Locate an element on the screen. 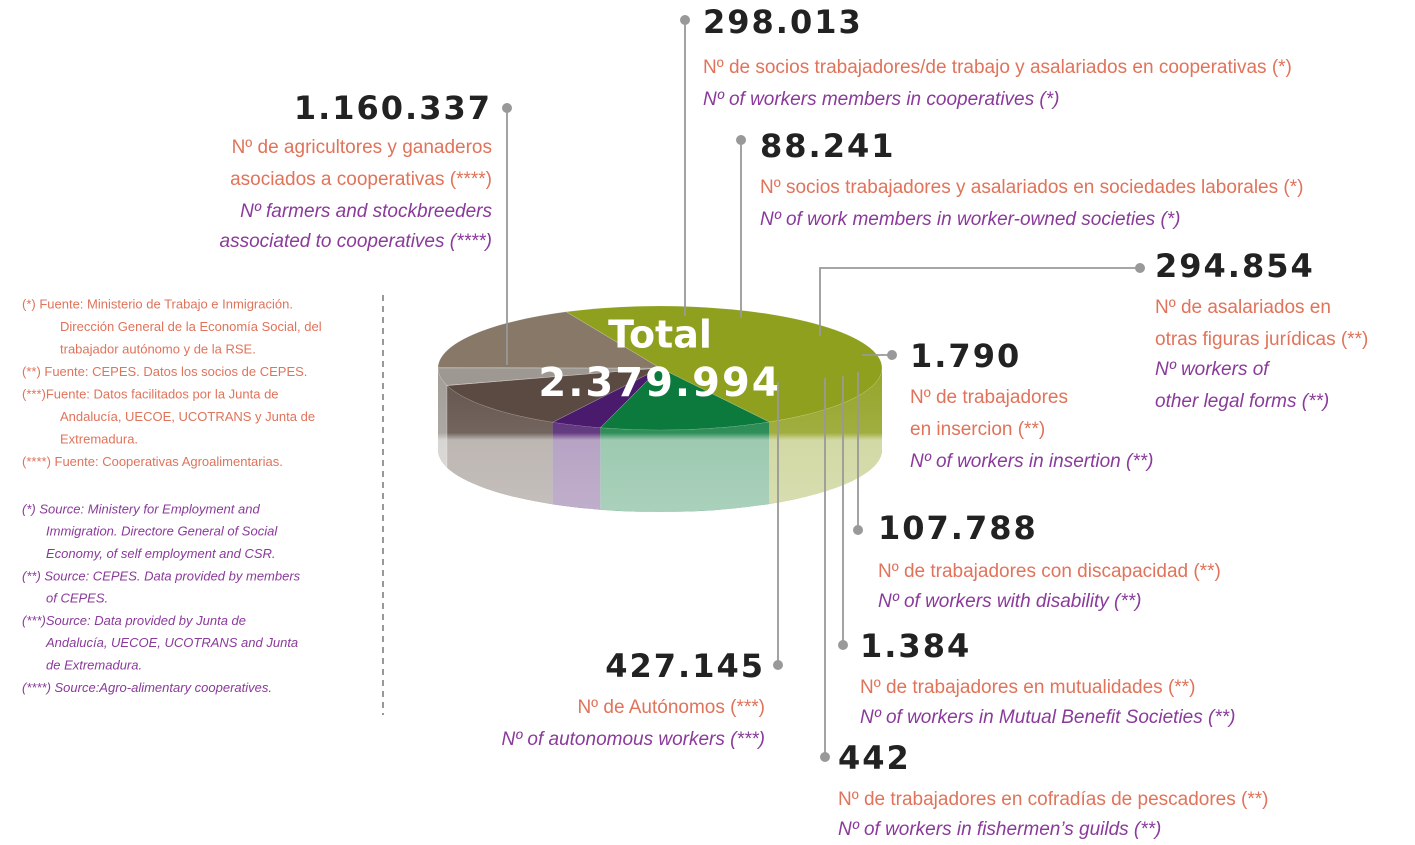 The image size is (1415, 845). value-label: 1.160.337 is located at coordinates (393, 108).